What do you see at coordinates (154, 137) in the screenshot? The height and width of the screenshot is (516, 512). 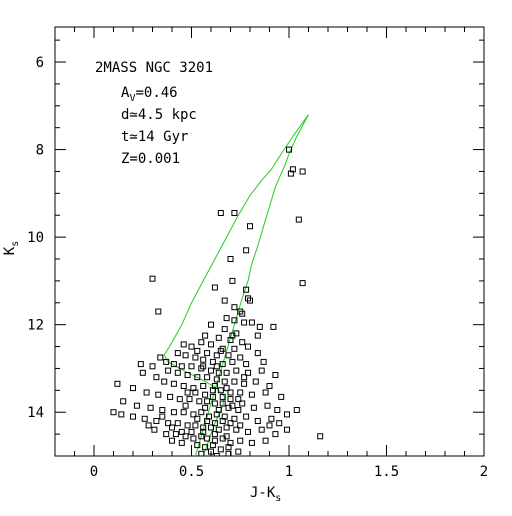 I see `annotation-age: t≃14 Gyr` at bounding box center [154, 137].